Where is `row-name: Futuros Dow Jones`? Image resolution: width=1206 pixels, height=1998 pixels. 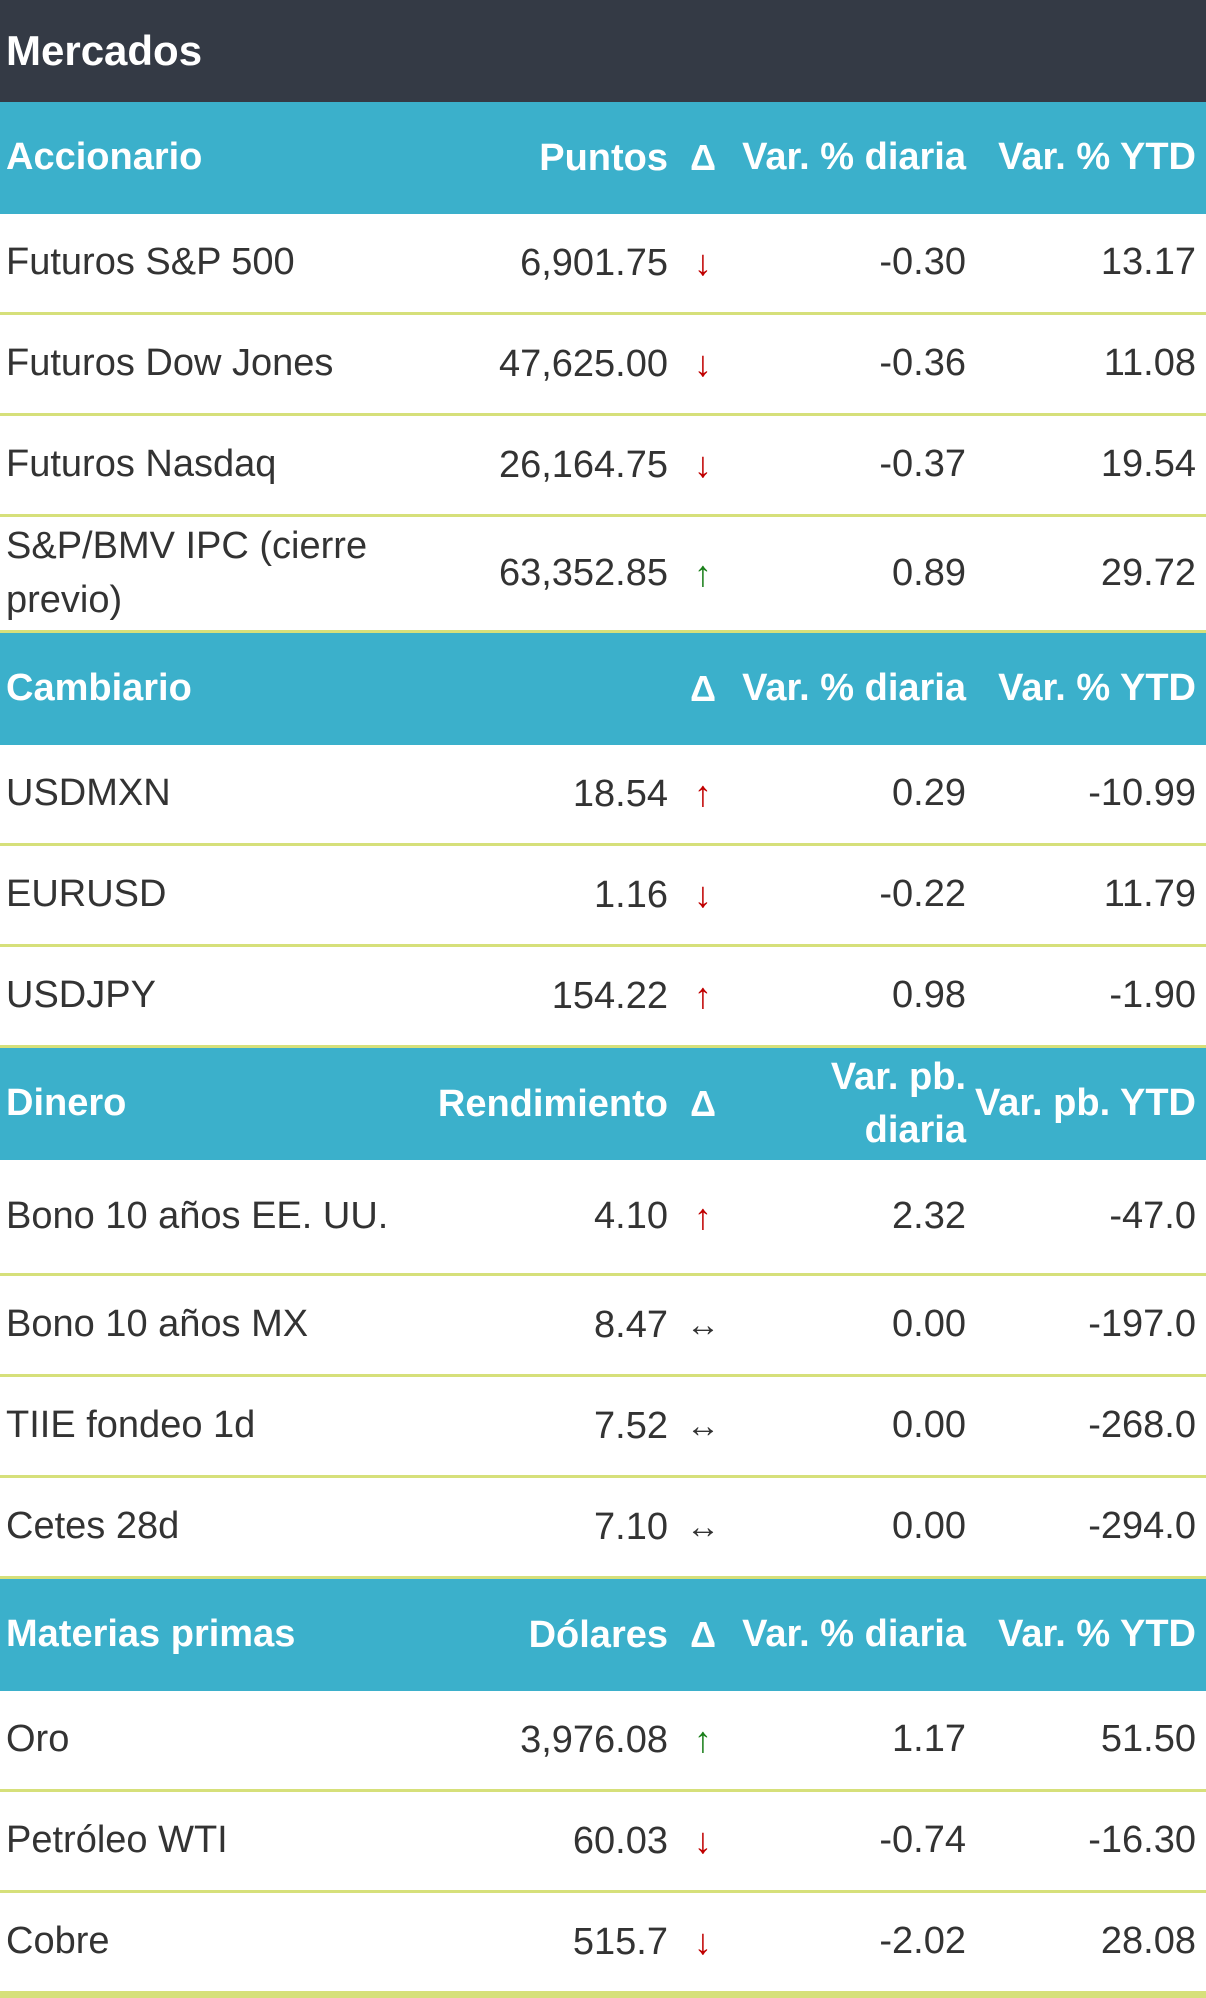
row-name: Futuros Dow Jones is located at coordinates (170, 363).